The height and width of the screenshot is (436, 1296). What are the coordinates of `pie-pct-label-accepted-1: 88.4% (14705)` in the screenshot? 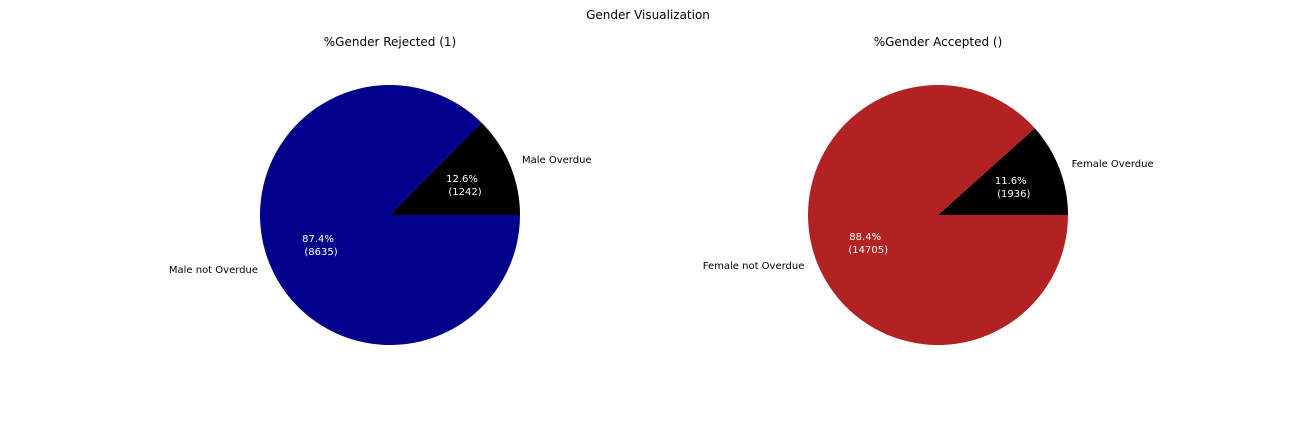 It's located at (868, 244).